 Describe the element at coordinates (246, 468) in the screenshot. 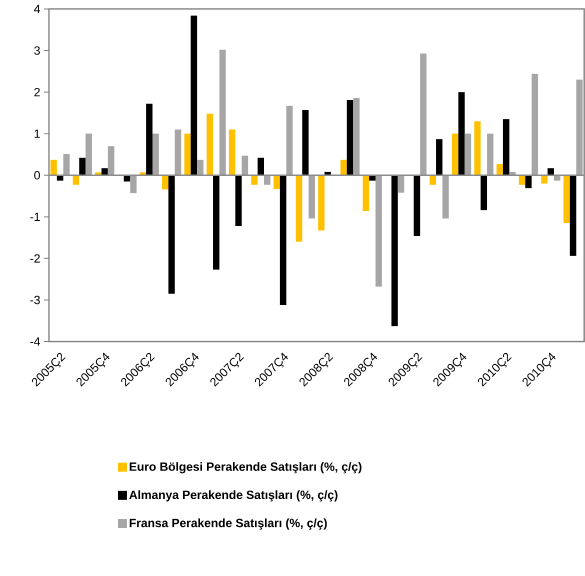

I see `legend-label: Euro Bölgesi Perakende Satışları (%, ç/ç)` at that location.